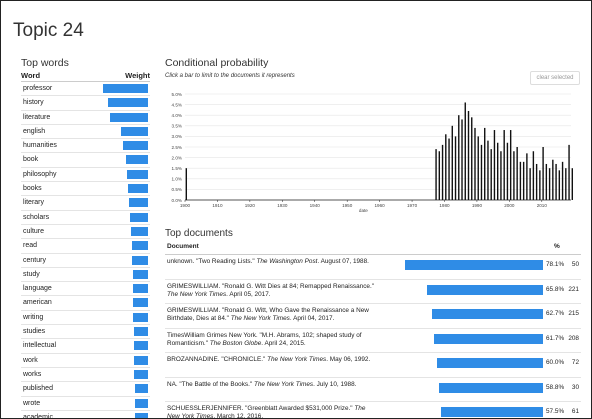  What do you see at coordinates (34, 231) in the screenshot?
I see `word-label: culture` at bounding box center [34, 231].